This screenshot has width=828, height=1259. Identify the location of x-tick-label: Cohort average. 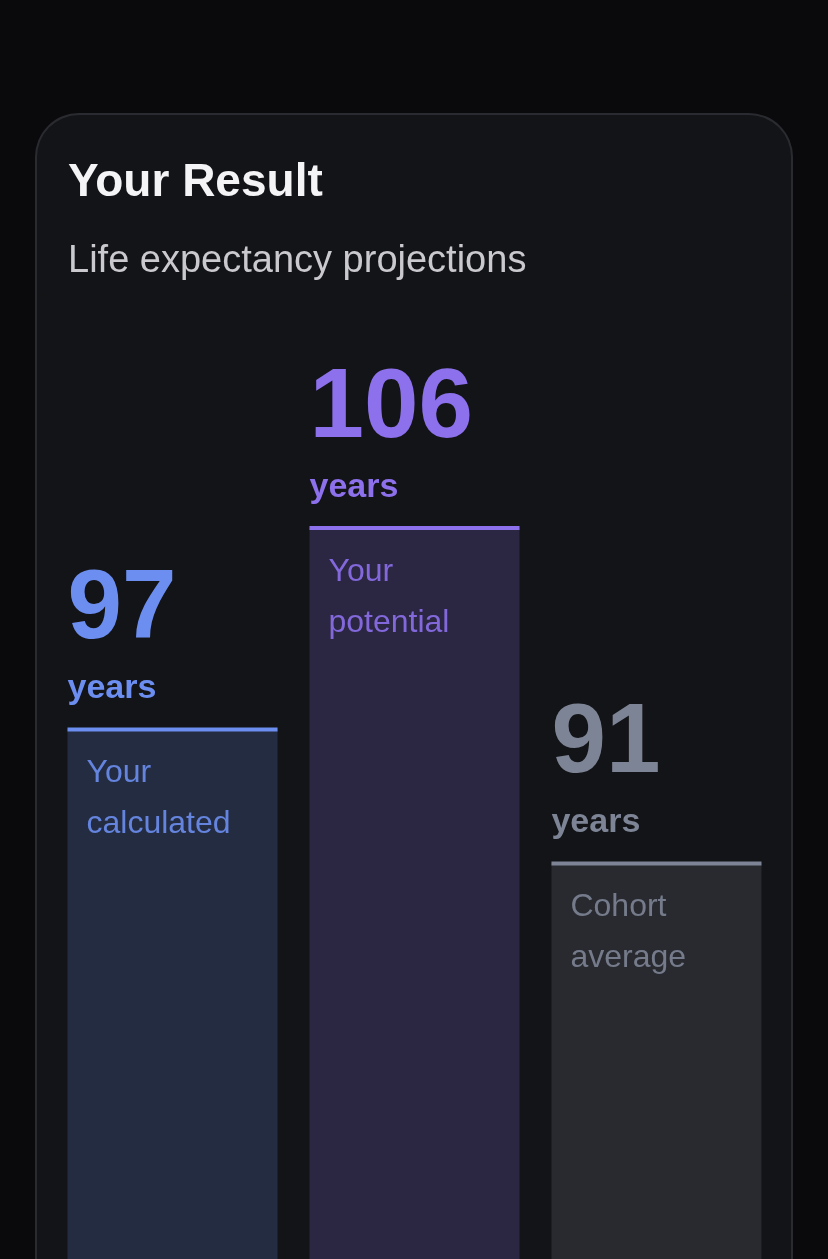
(628, 931).